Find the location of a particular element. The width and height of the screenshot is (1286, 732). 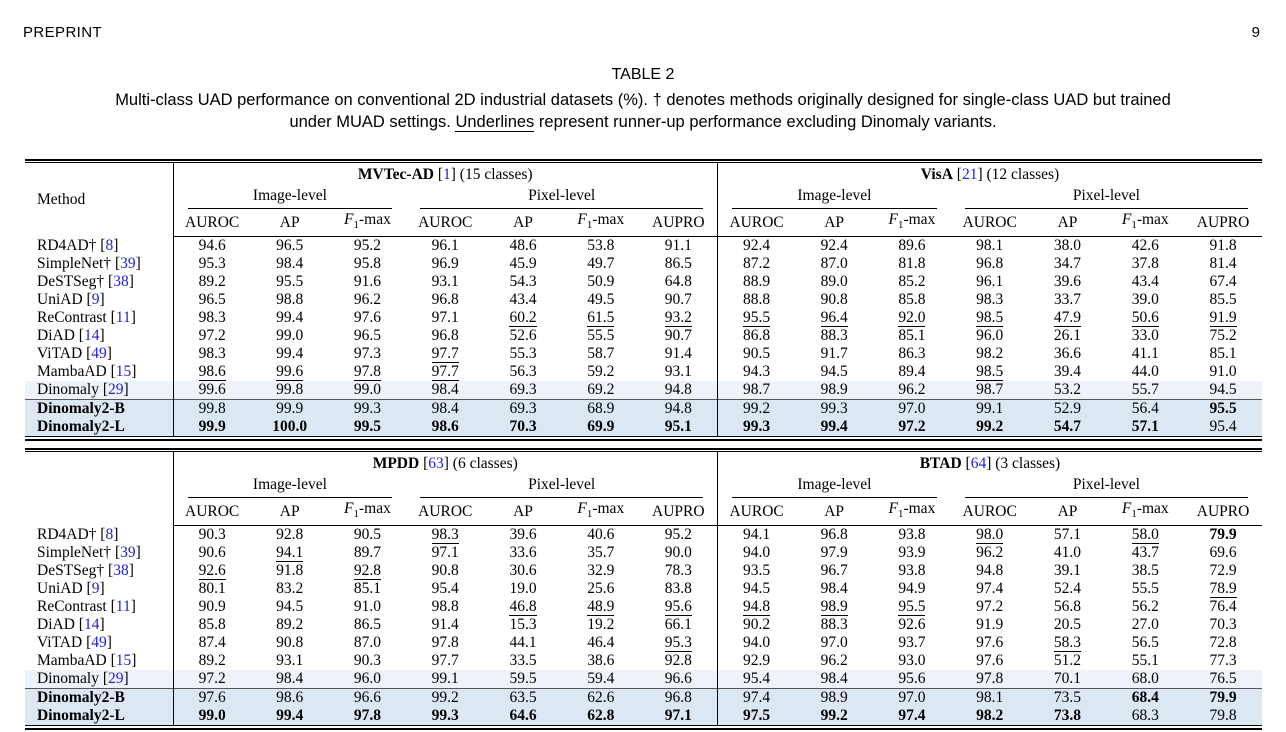

dataset-name: VisA is located at coordinates (936, 174).